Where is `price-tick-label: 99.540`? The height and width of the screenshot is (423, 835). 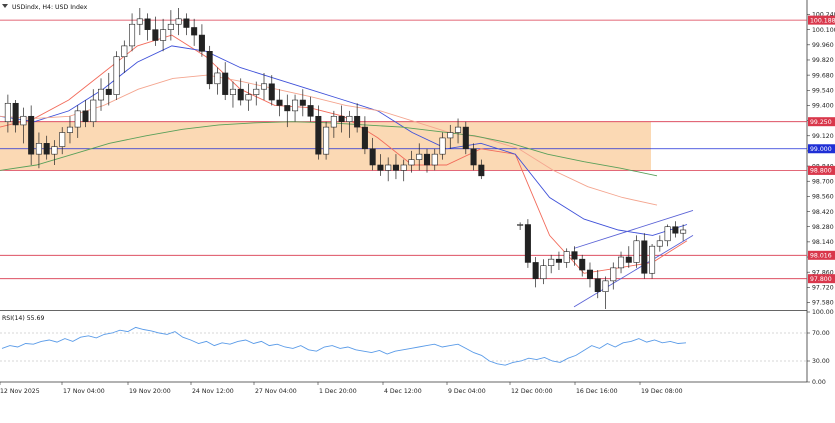 price-tick-label: 99.540 is located at coordinates (823, 90).